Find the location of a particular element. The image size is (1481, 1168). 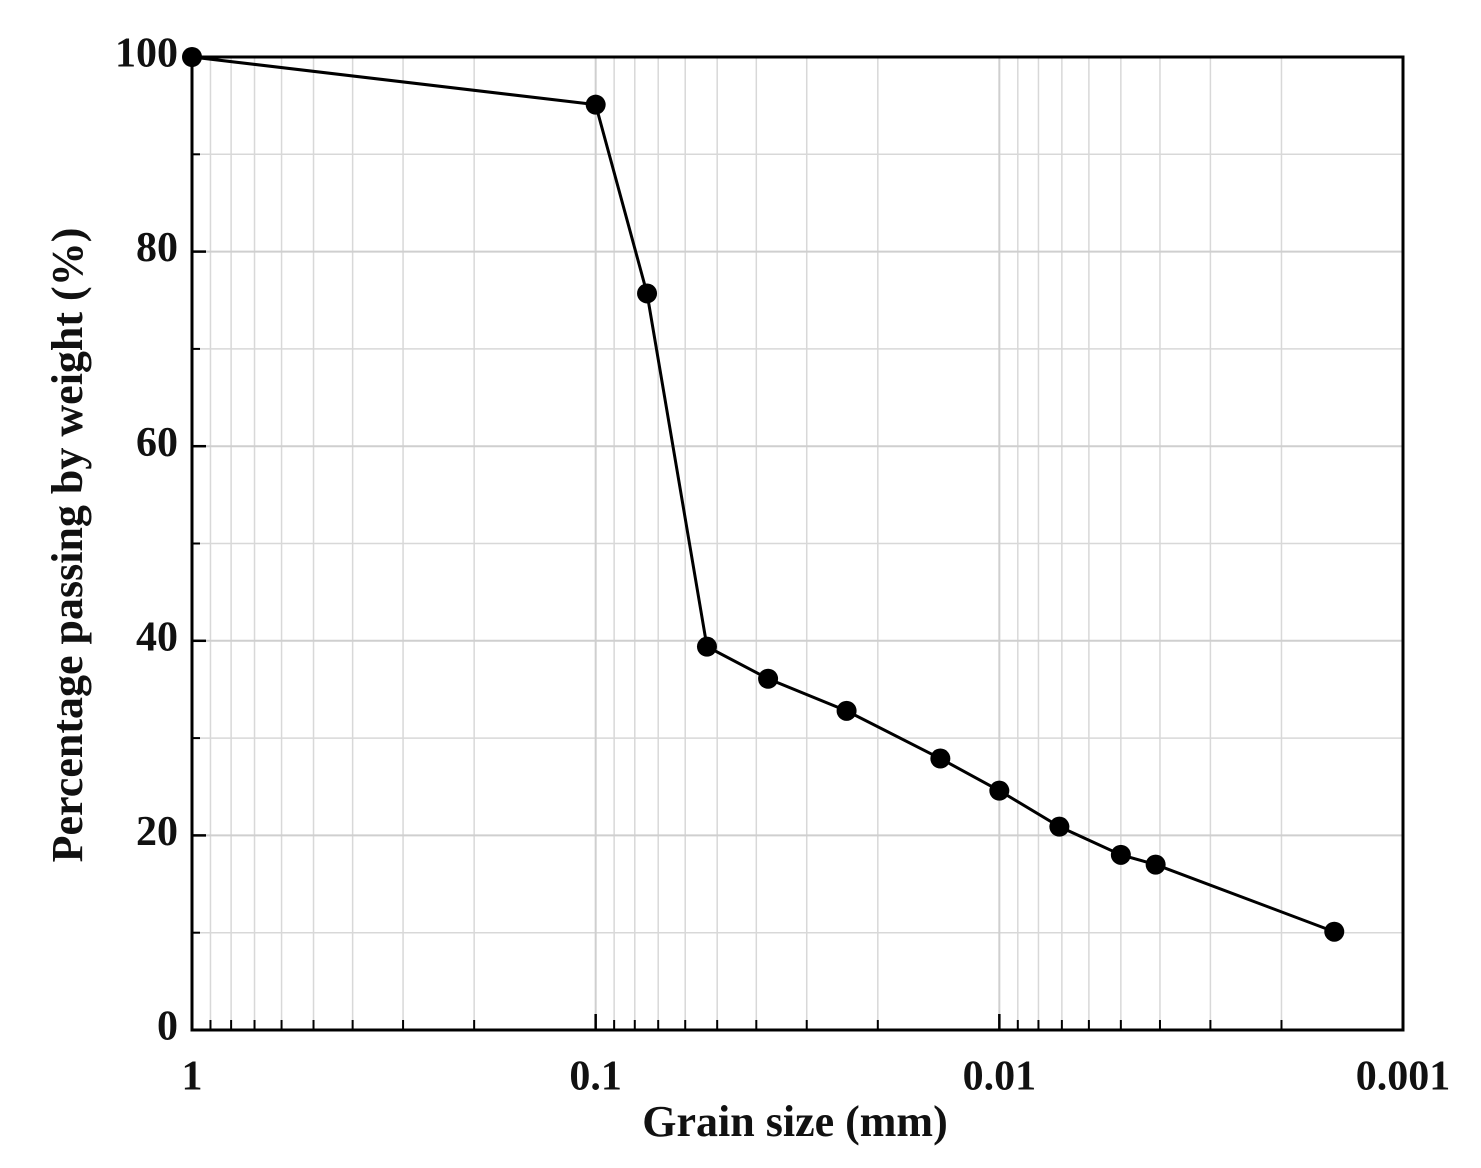

y-axis-label: Percentage passing by weight (%) is located at coordinates (67, 545).